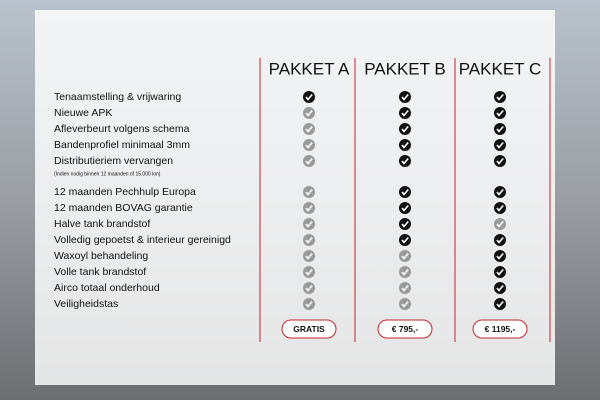 This screenshot has height=400, width=600. Describe the element at coordinates (500, 68) in the screenshot. I see `column-header: PAKKET C` at that location.